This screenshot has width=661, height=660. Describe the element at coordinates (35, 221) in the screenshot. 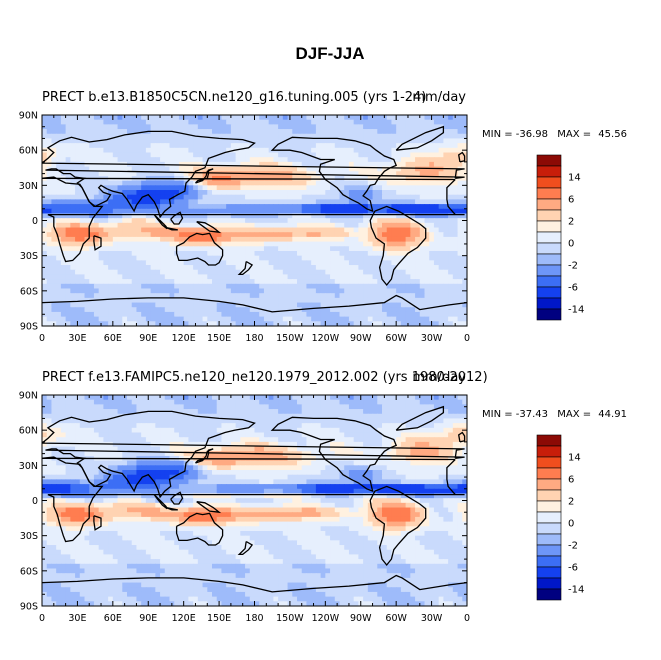

I see `y-tick-label: 0` at that location.